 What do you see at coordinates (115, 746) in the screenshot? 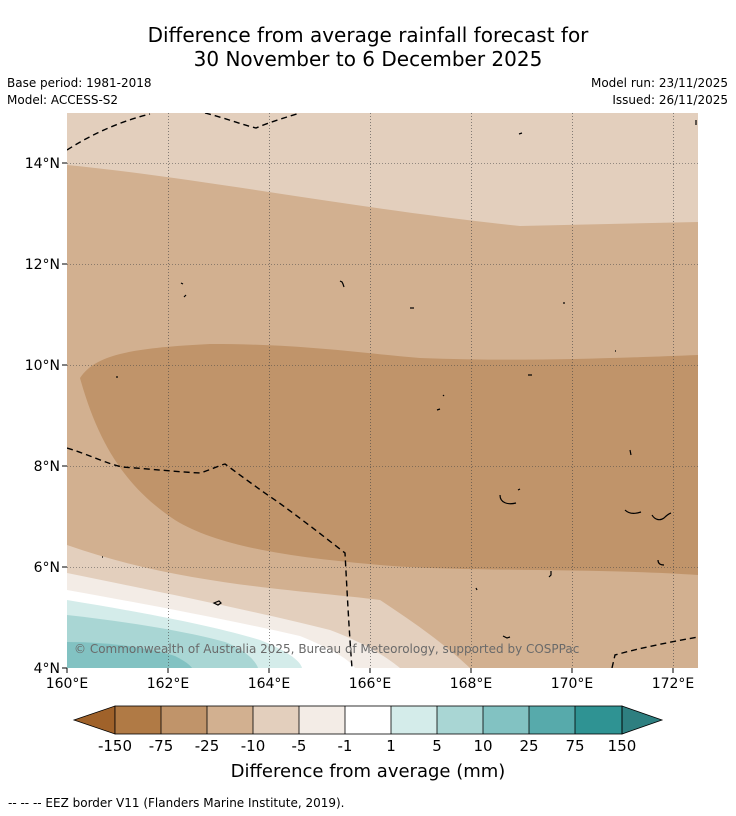
I see `colorbar-label: -150` at bounding box center [115, 746].